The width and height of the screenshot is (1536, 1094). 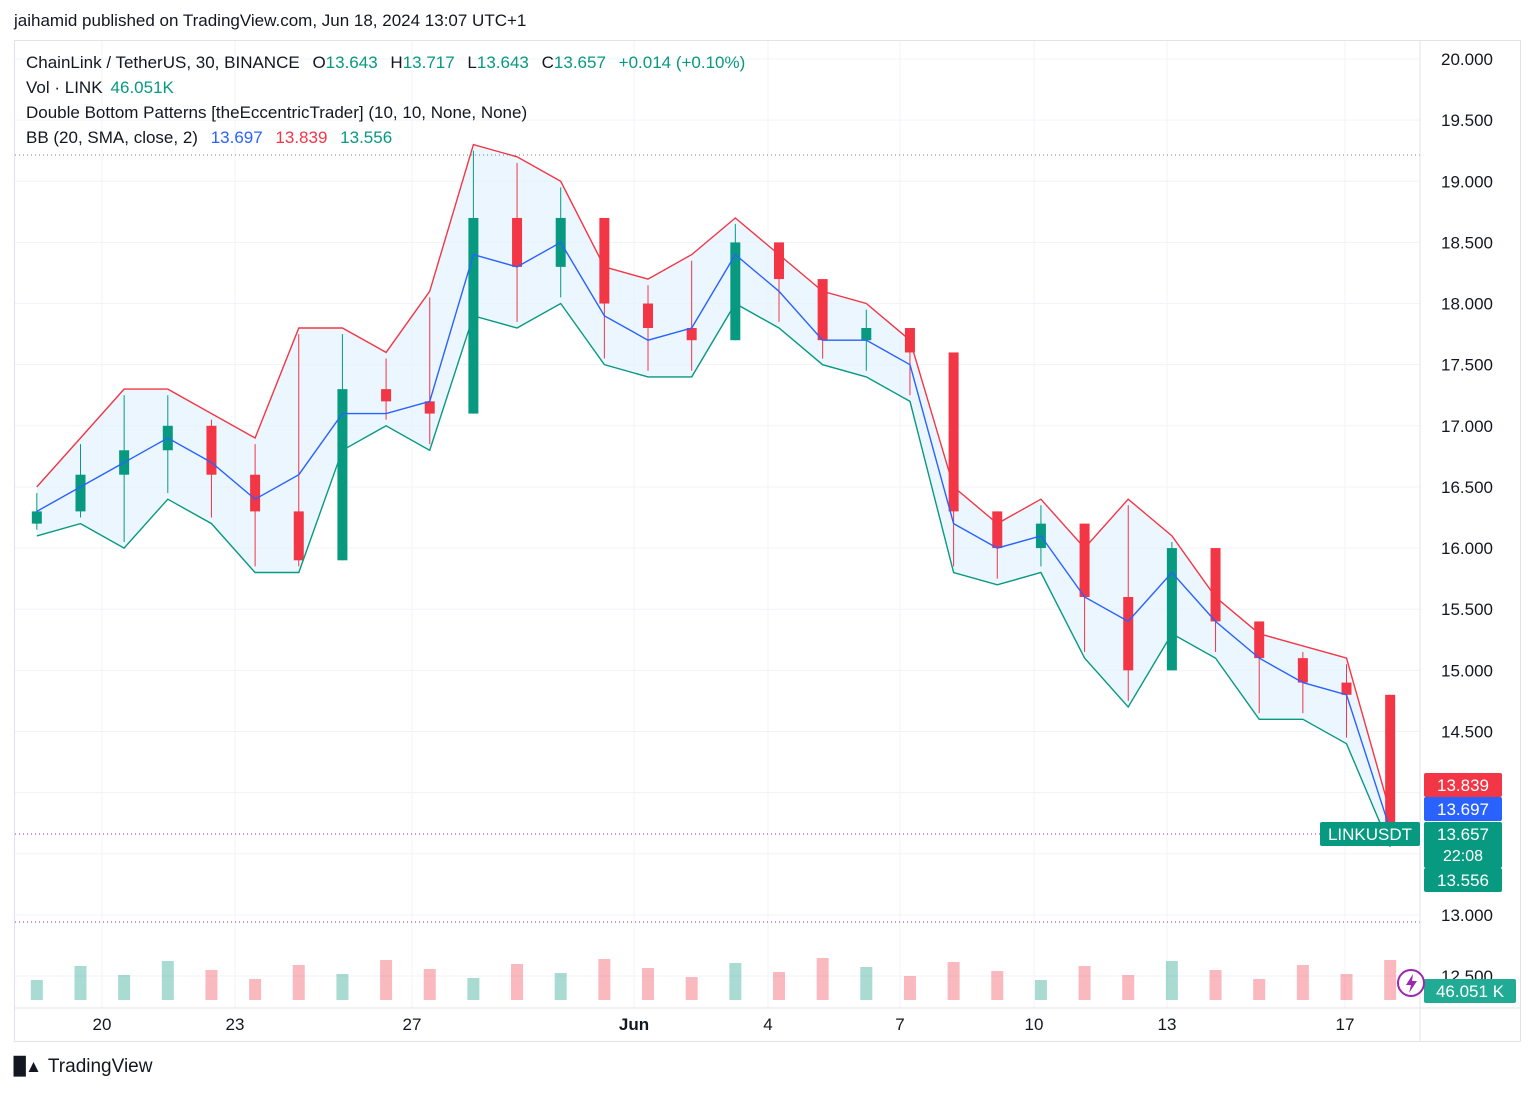 What do you see at coordinates (1370, 834) in the screenshot?
I see `symbol-badge: LINKUSDT` at bounding box center [1370, 834].